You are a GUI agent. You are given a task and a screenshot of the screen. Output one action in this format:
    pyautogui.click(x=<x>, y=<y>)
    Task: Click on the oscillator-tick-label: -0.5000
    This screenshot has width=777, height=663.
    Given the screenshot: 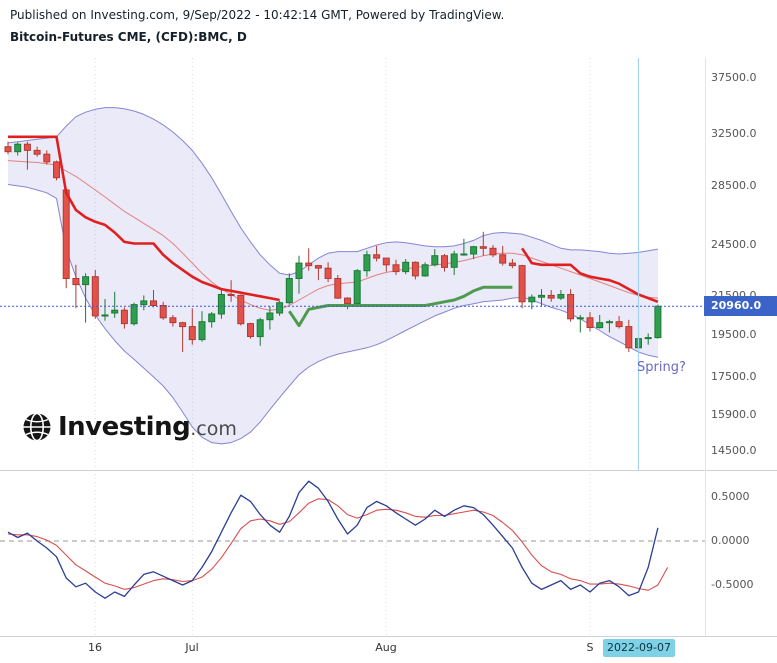 What is the action you would take?
    pyautogui.click(x=732, y=584)
    